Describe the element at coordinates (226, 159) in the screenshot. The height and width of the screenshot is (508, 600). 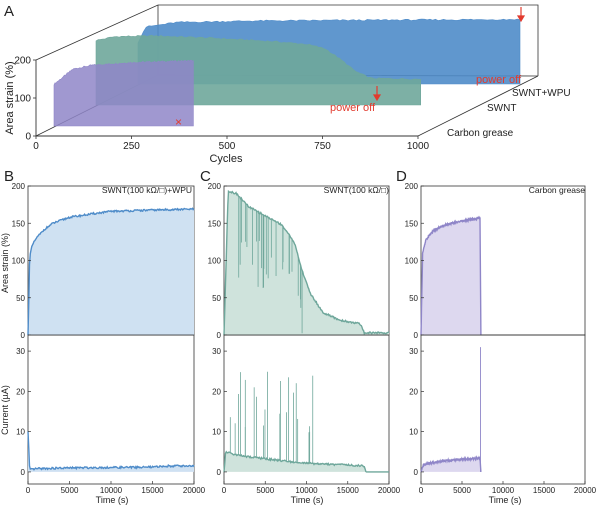
I see `panel-a-x-label: Cycles` at that location.